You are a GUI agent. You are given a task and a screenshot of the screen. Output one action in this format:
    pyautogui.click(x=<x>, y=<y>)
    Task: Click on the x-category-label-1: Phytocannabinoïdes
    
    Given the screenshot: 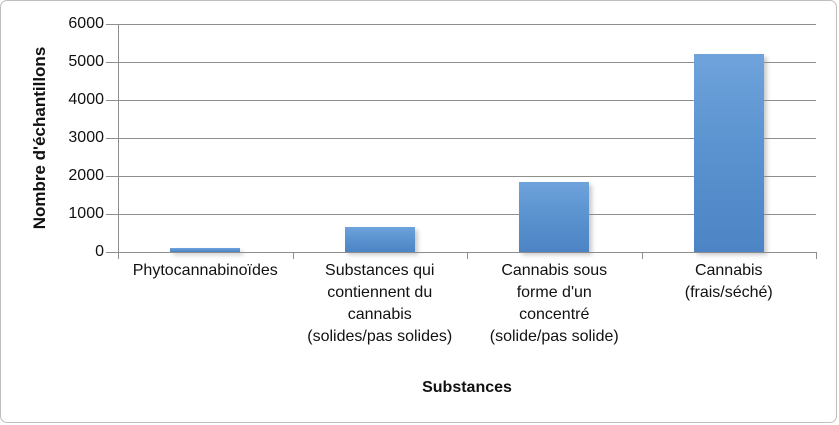 What is the action you would take?
    pyautogui.click(x=205, y=270)
    